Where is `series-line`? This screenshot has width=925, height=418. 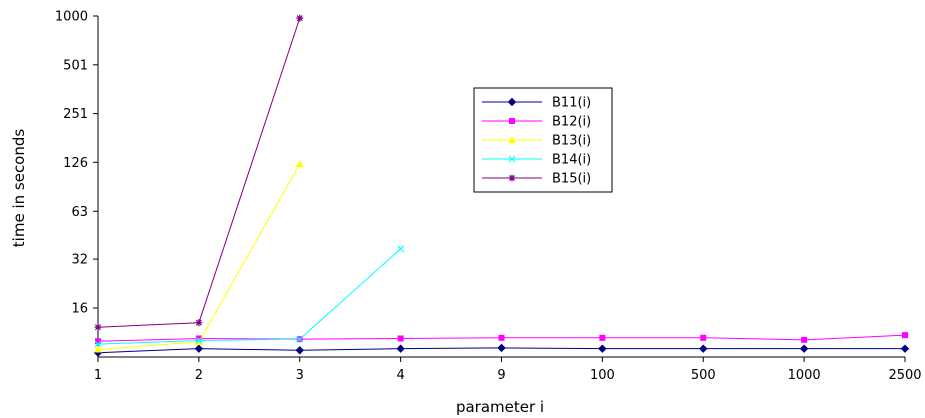
series-line is located at coordinates (249, 296).